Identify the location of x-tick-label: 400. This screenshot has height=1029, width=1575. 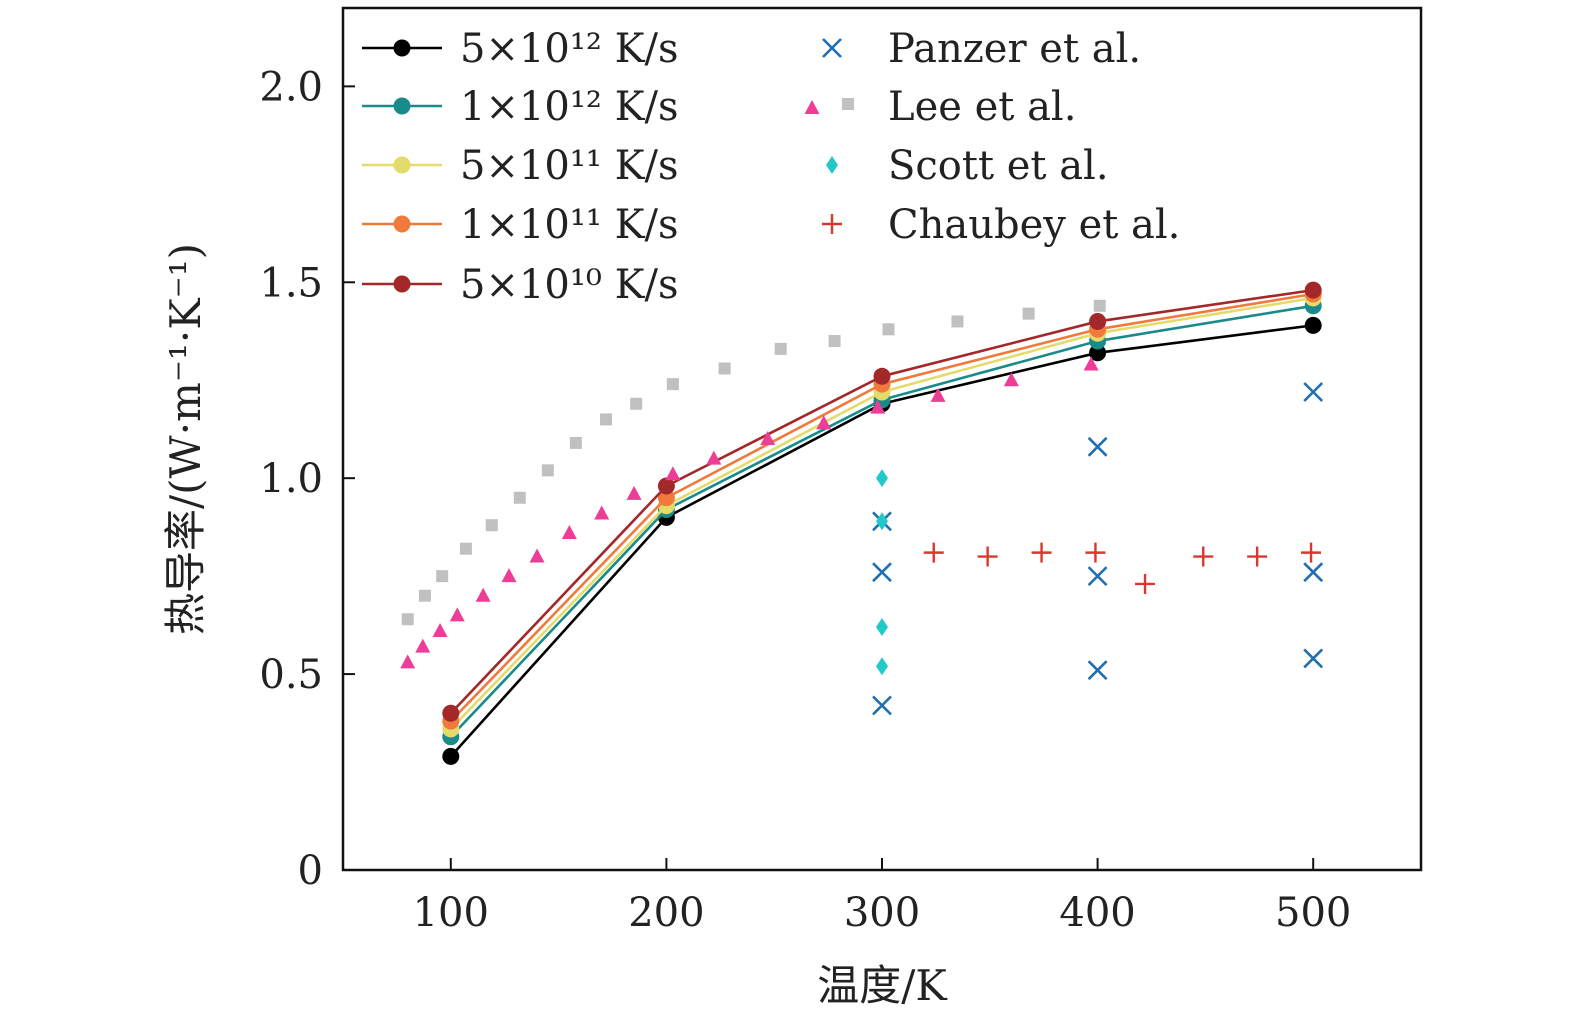
(1097, 913).